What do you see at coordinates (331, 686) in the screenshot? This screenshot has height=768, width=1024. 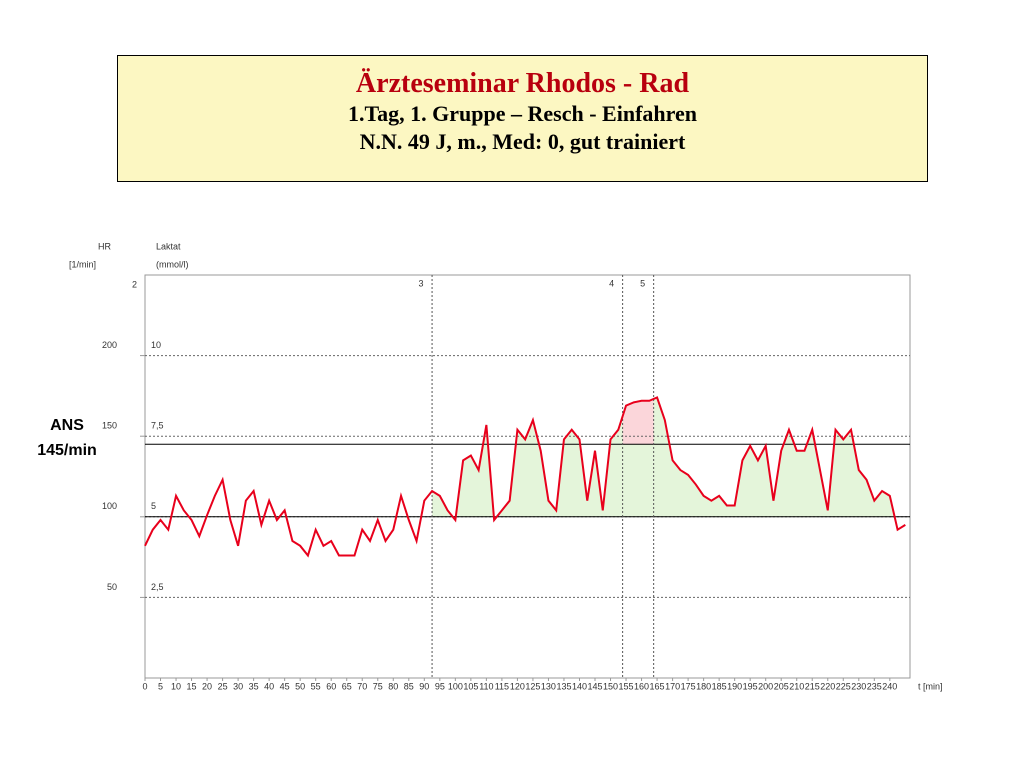 I see `x-tick-label: 60` at bounding box center [331, 686].